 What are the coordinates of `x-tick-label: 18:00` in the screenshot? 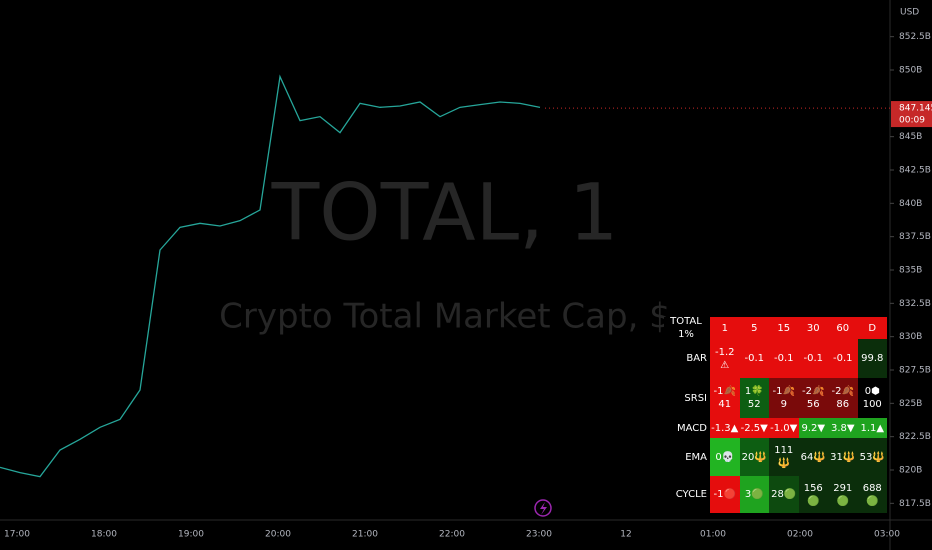 It's located at (104, 535).